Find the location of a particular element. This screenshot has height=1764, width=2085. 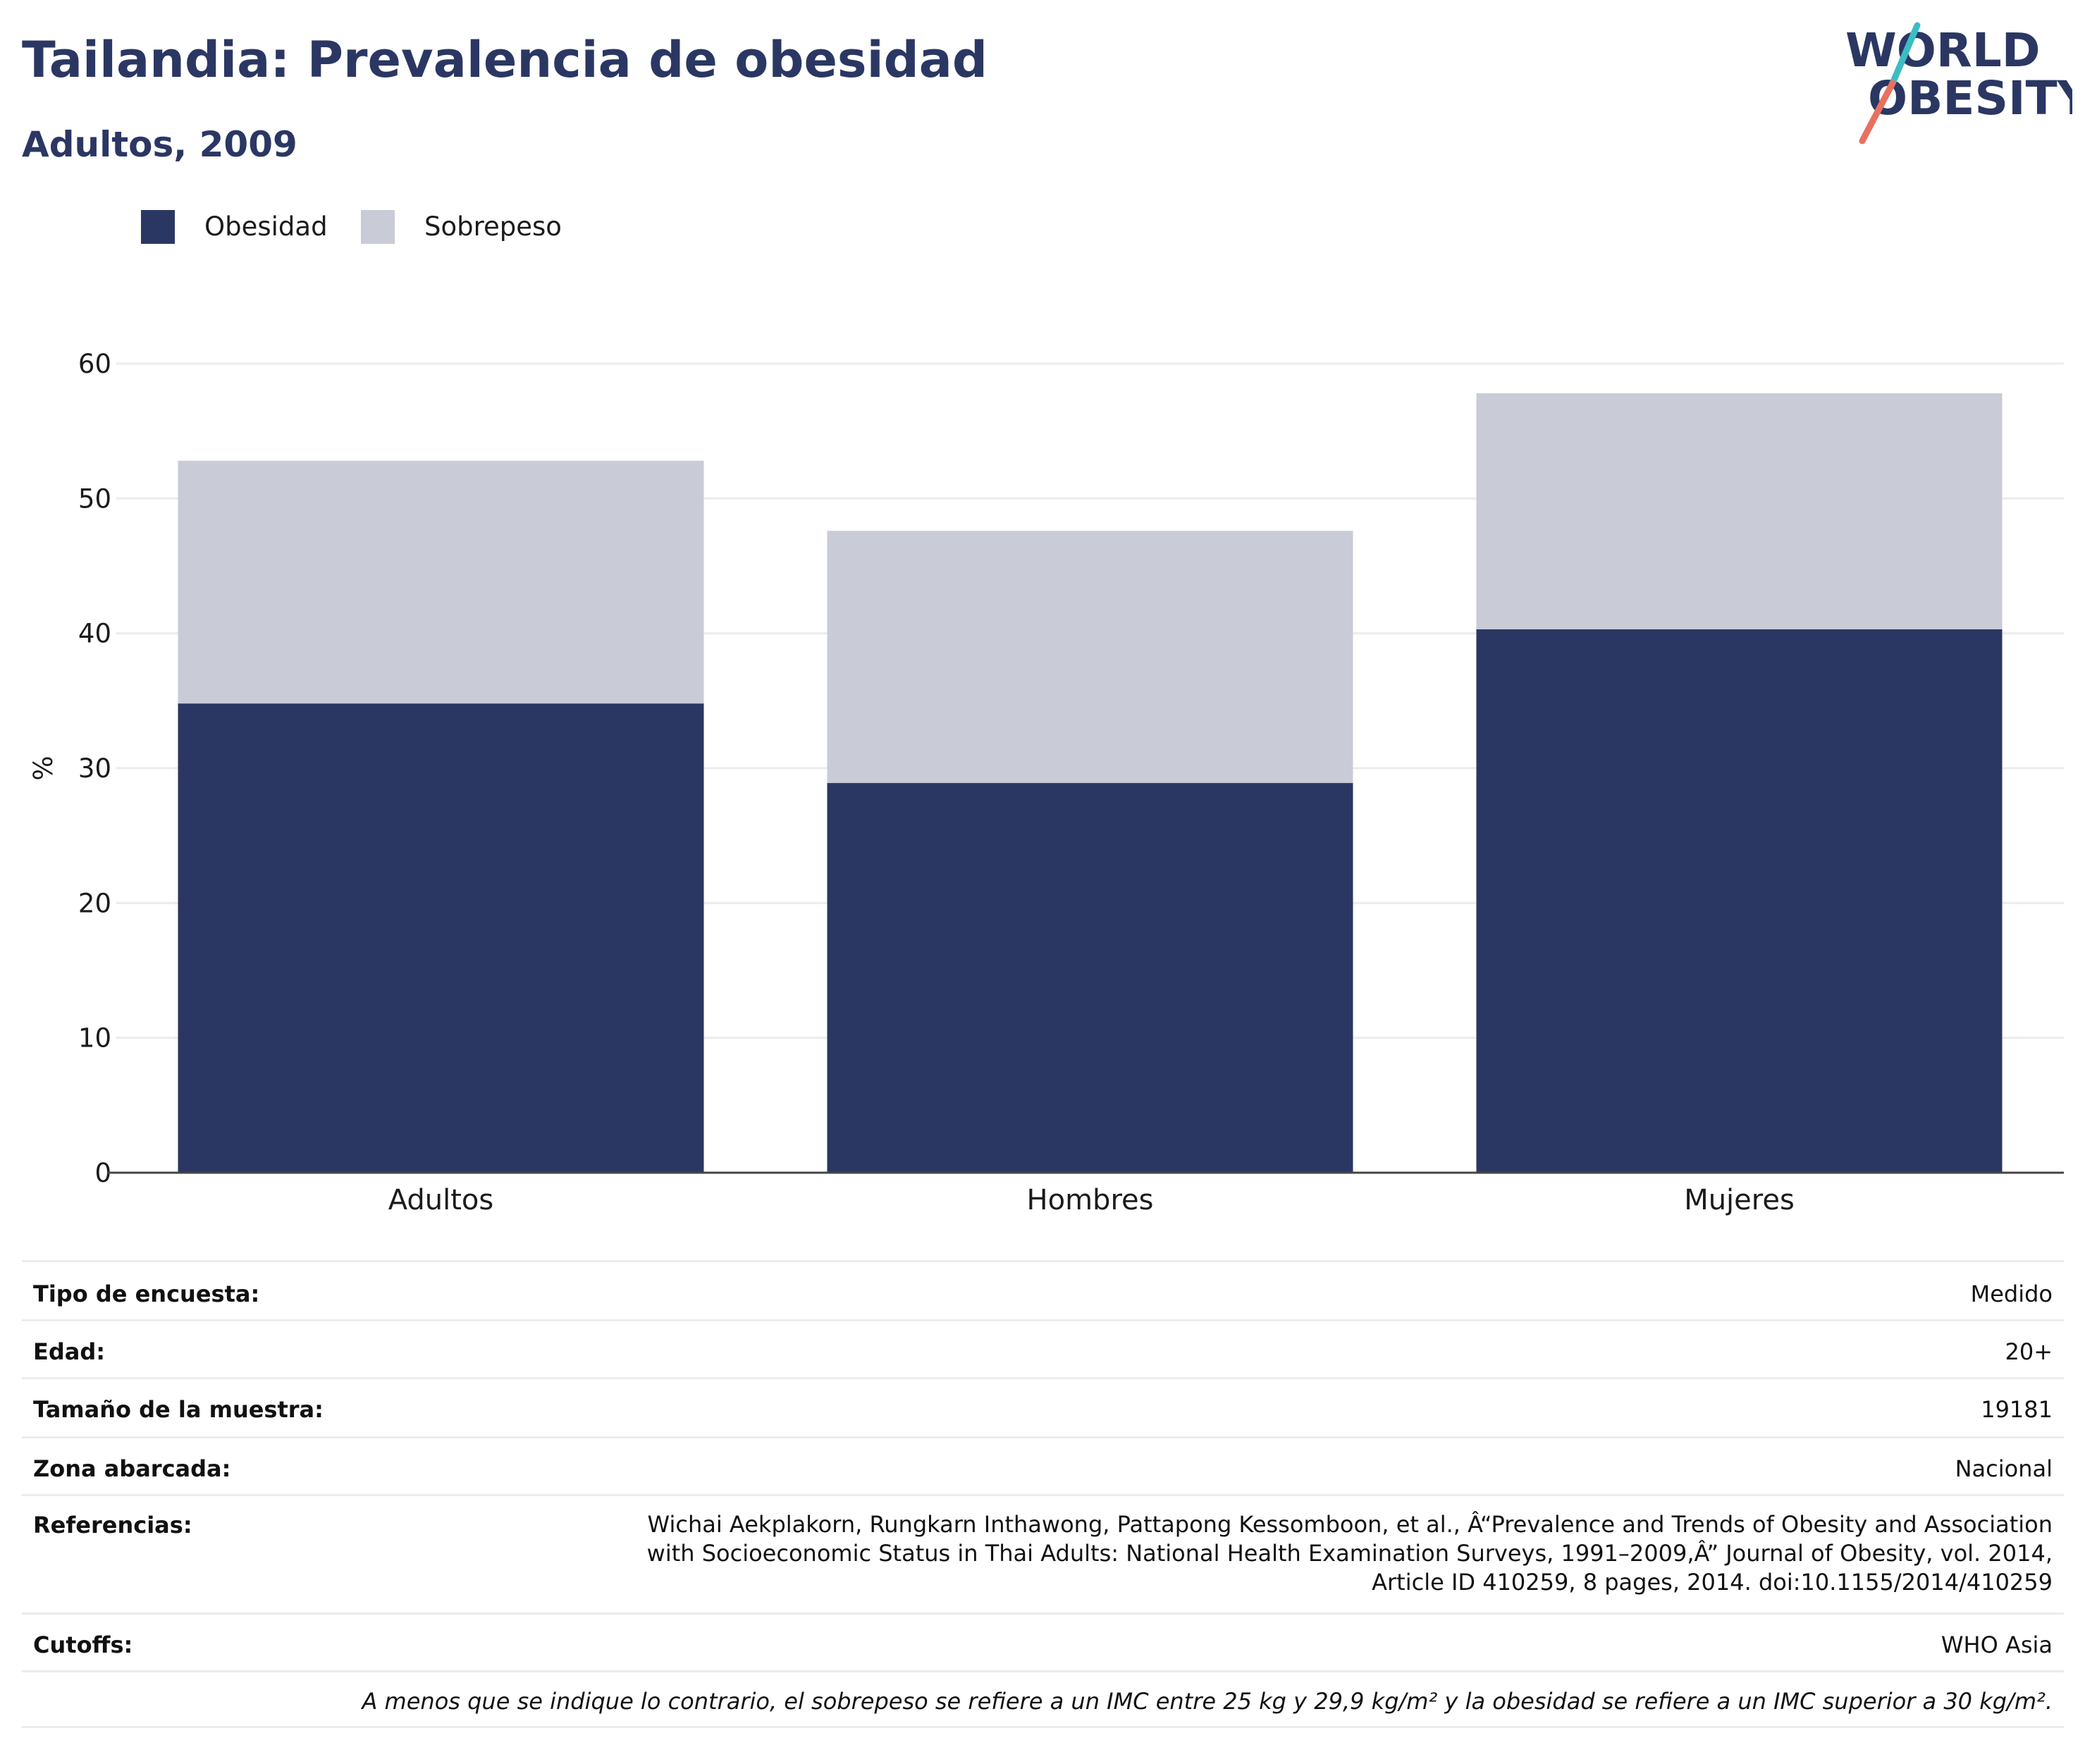

info-value: WHO Asia is located at coordinates (1997, 1645).